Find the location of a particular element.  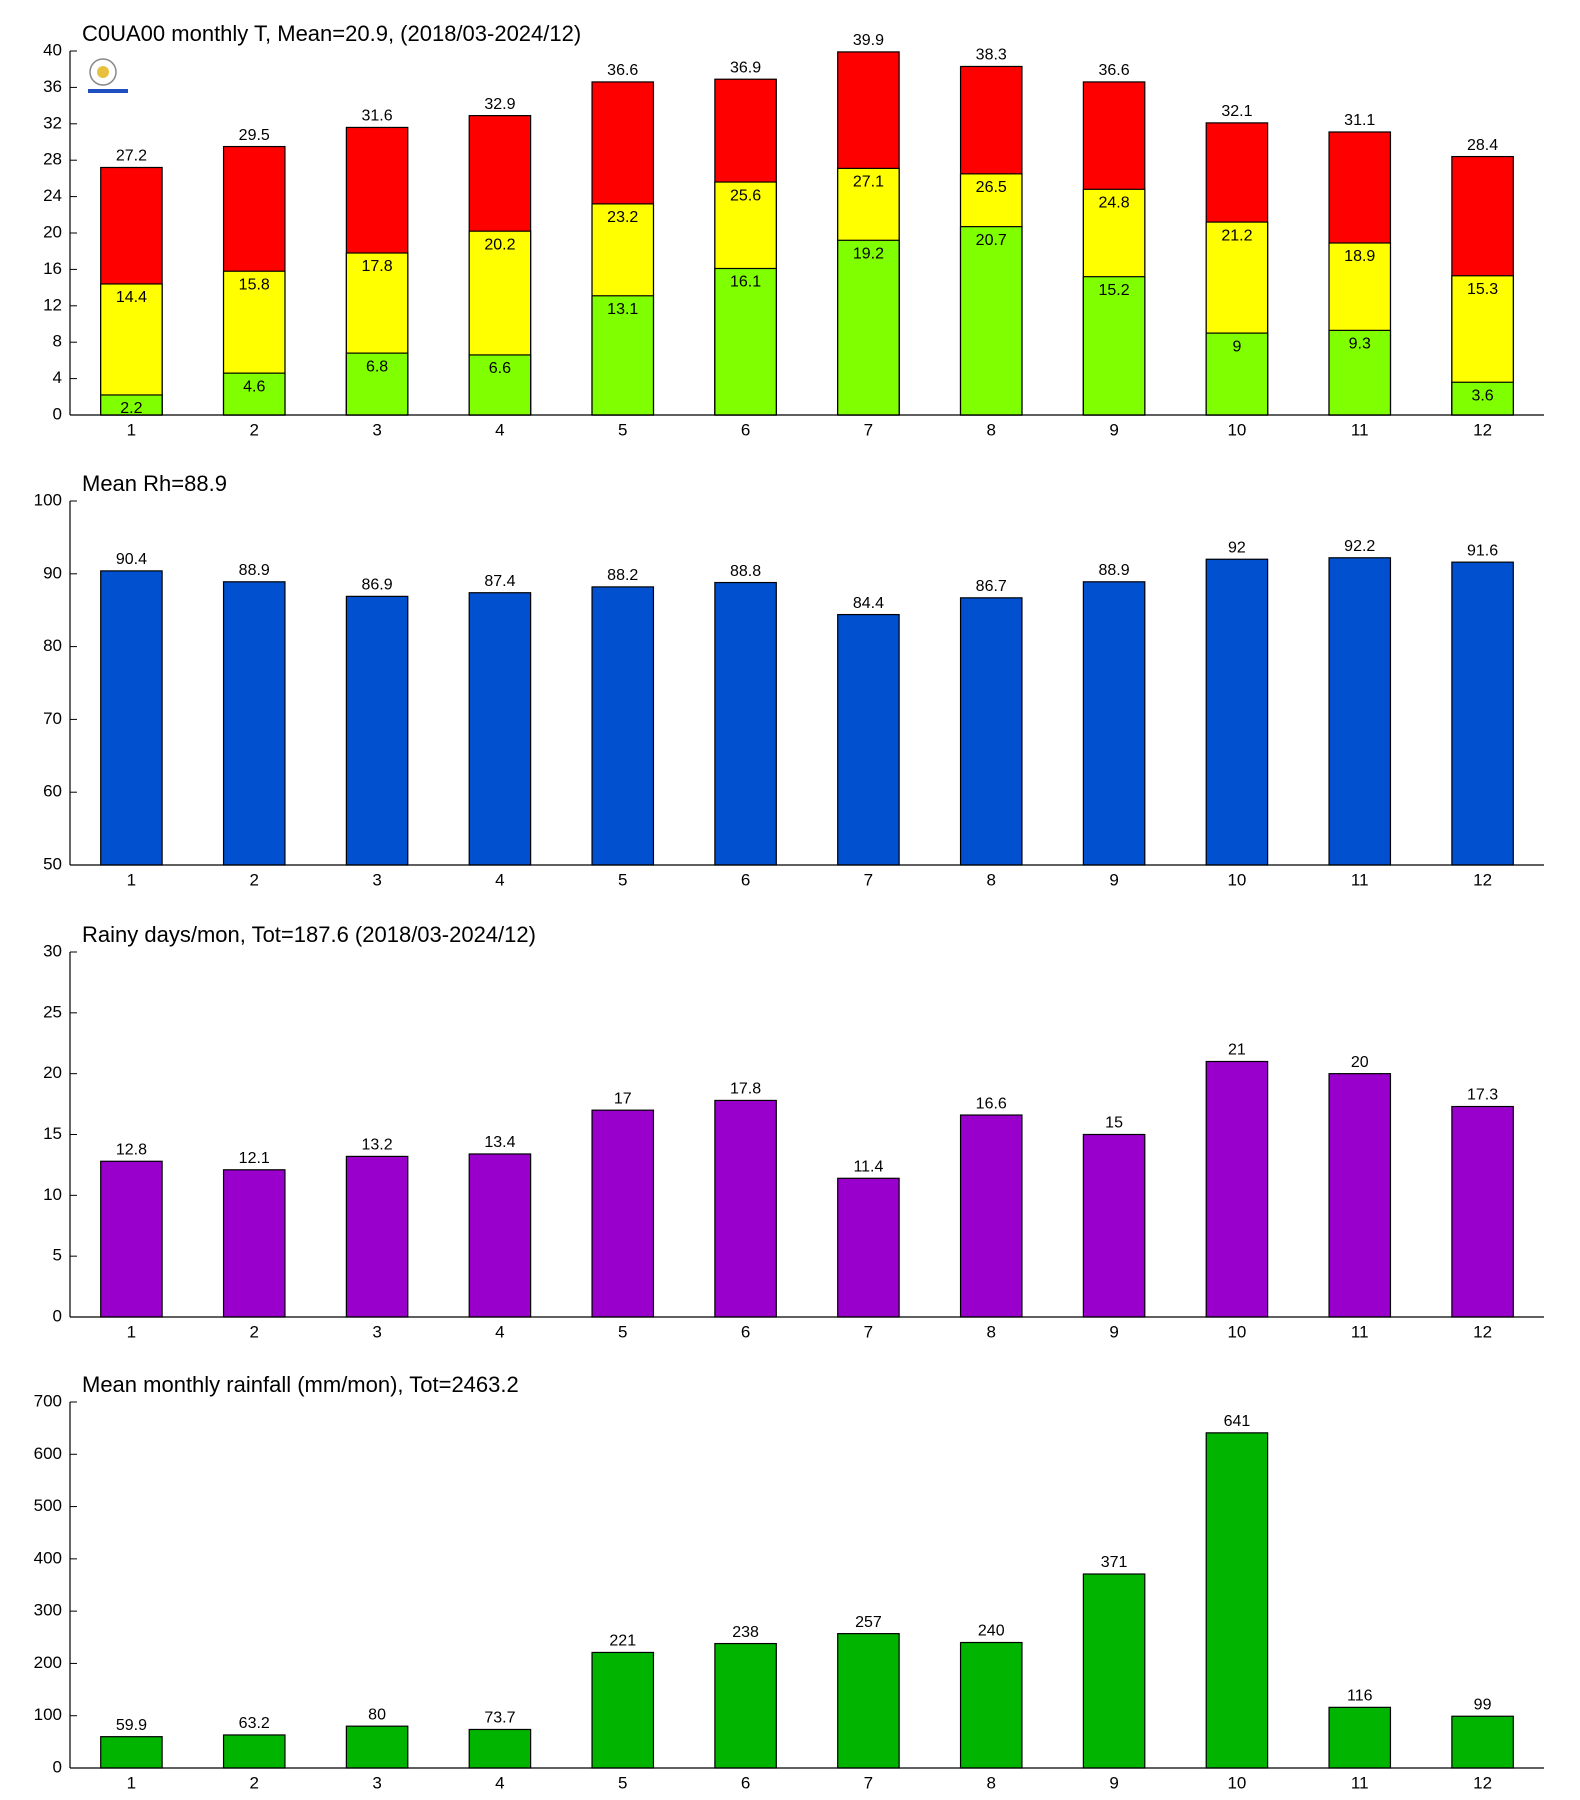

y-tick-label: 100 is located at coordinates (48, 499).